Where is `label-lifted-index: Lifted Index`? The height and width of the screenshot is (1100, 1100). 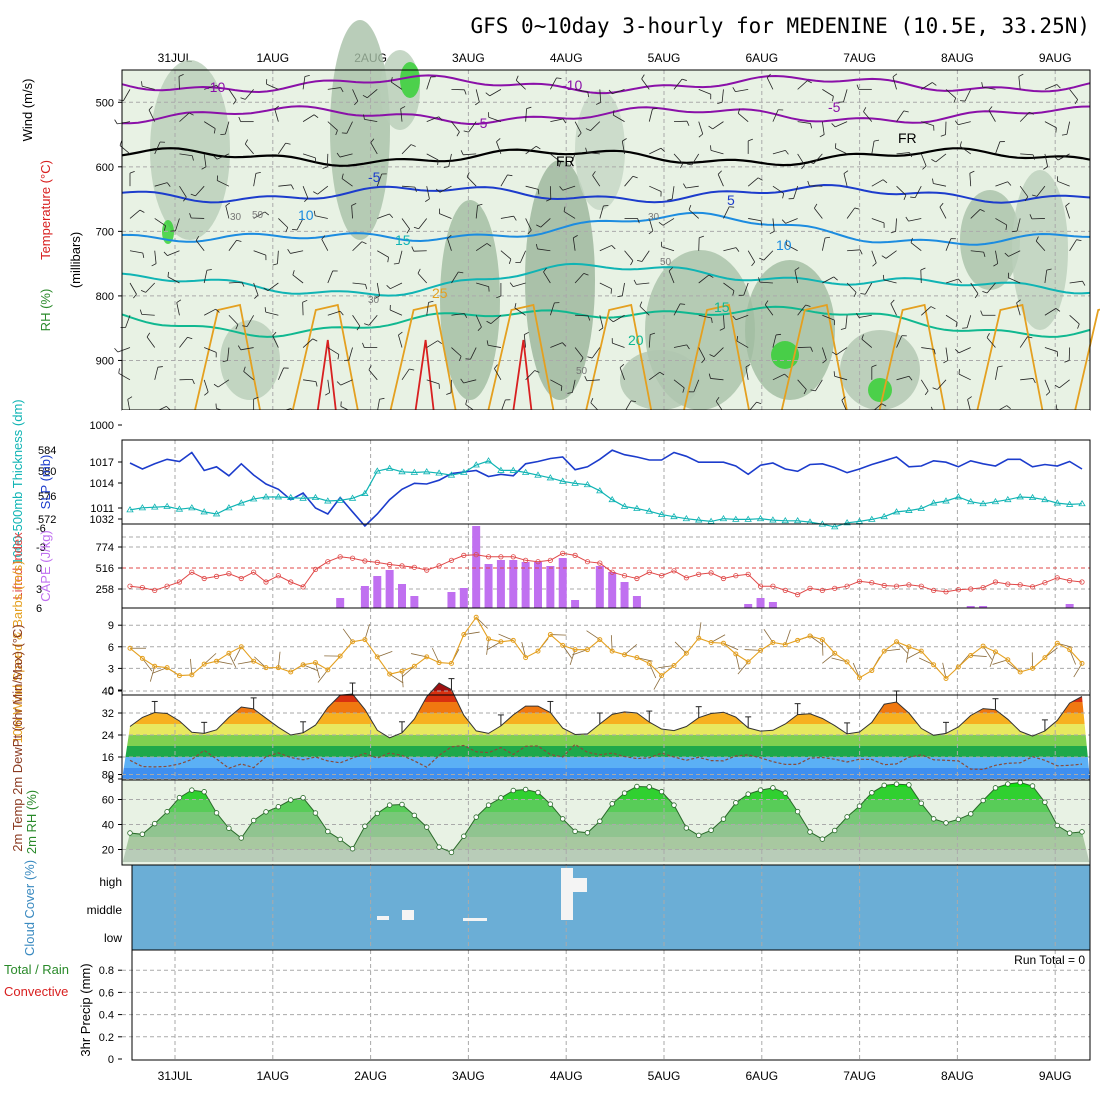
label-lifted-index: Lifted Index is located at coordinates (17, 566).